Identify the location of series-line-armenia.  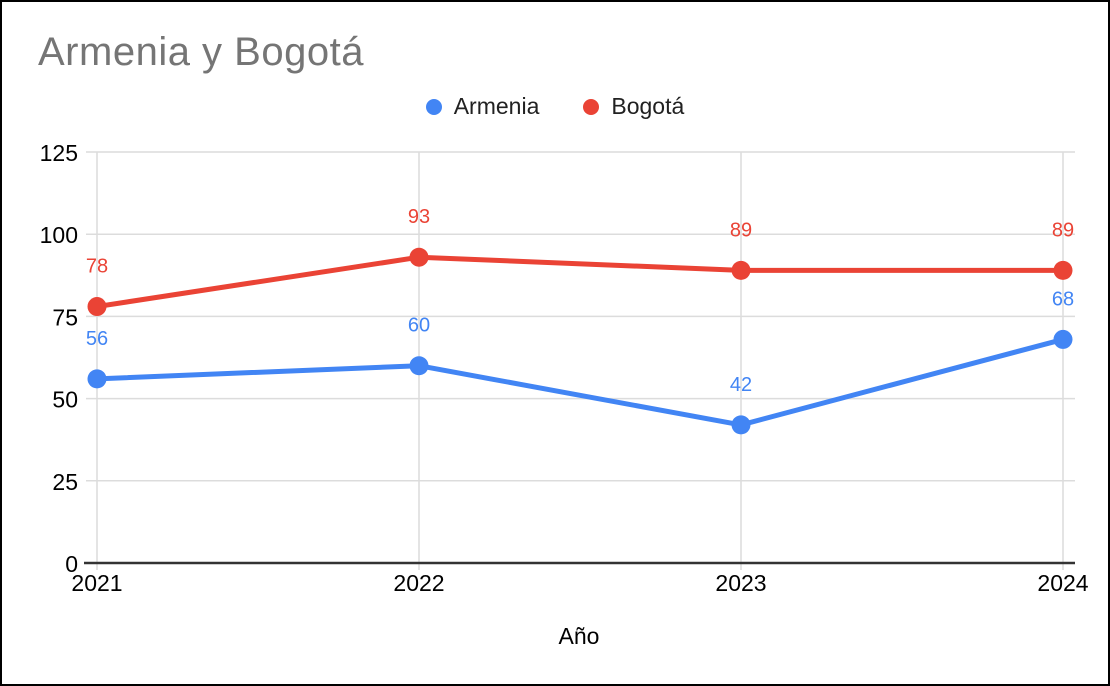
(580, 382).